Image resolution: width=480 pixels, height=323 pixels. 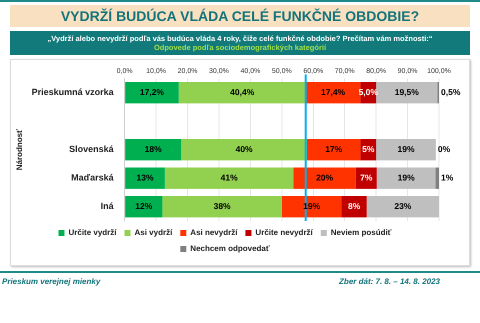 What do you see at coordinates (51, 281) in the screenshot?
I see `text: Prieskum verejnej mienky` at bounding box center [51, 281].